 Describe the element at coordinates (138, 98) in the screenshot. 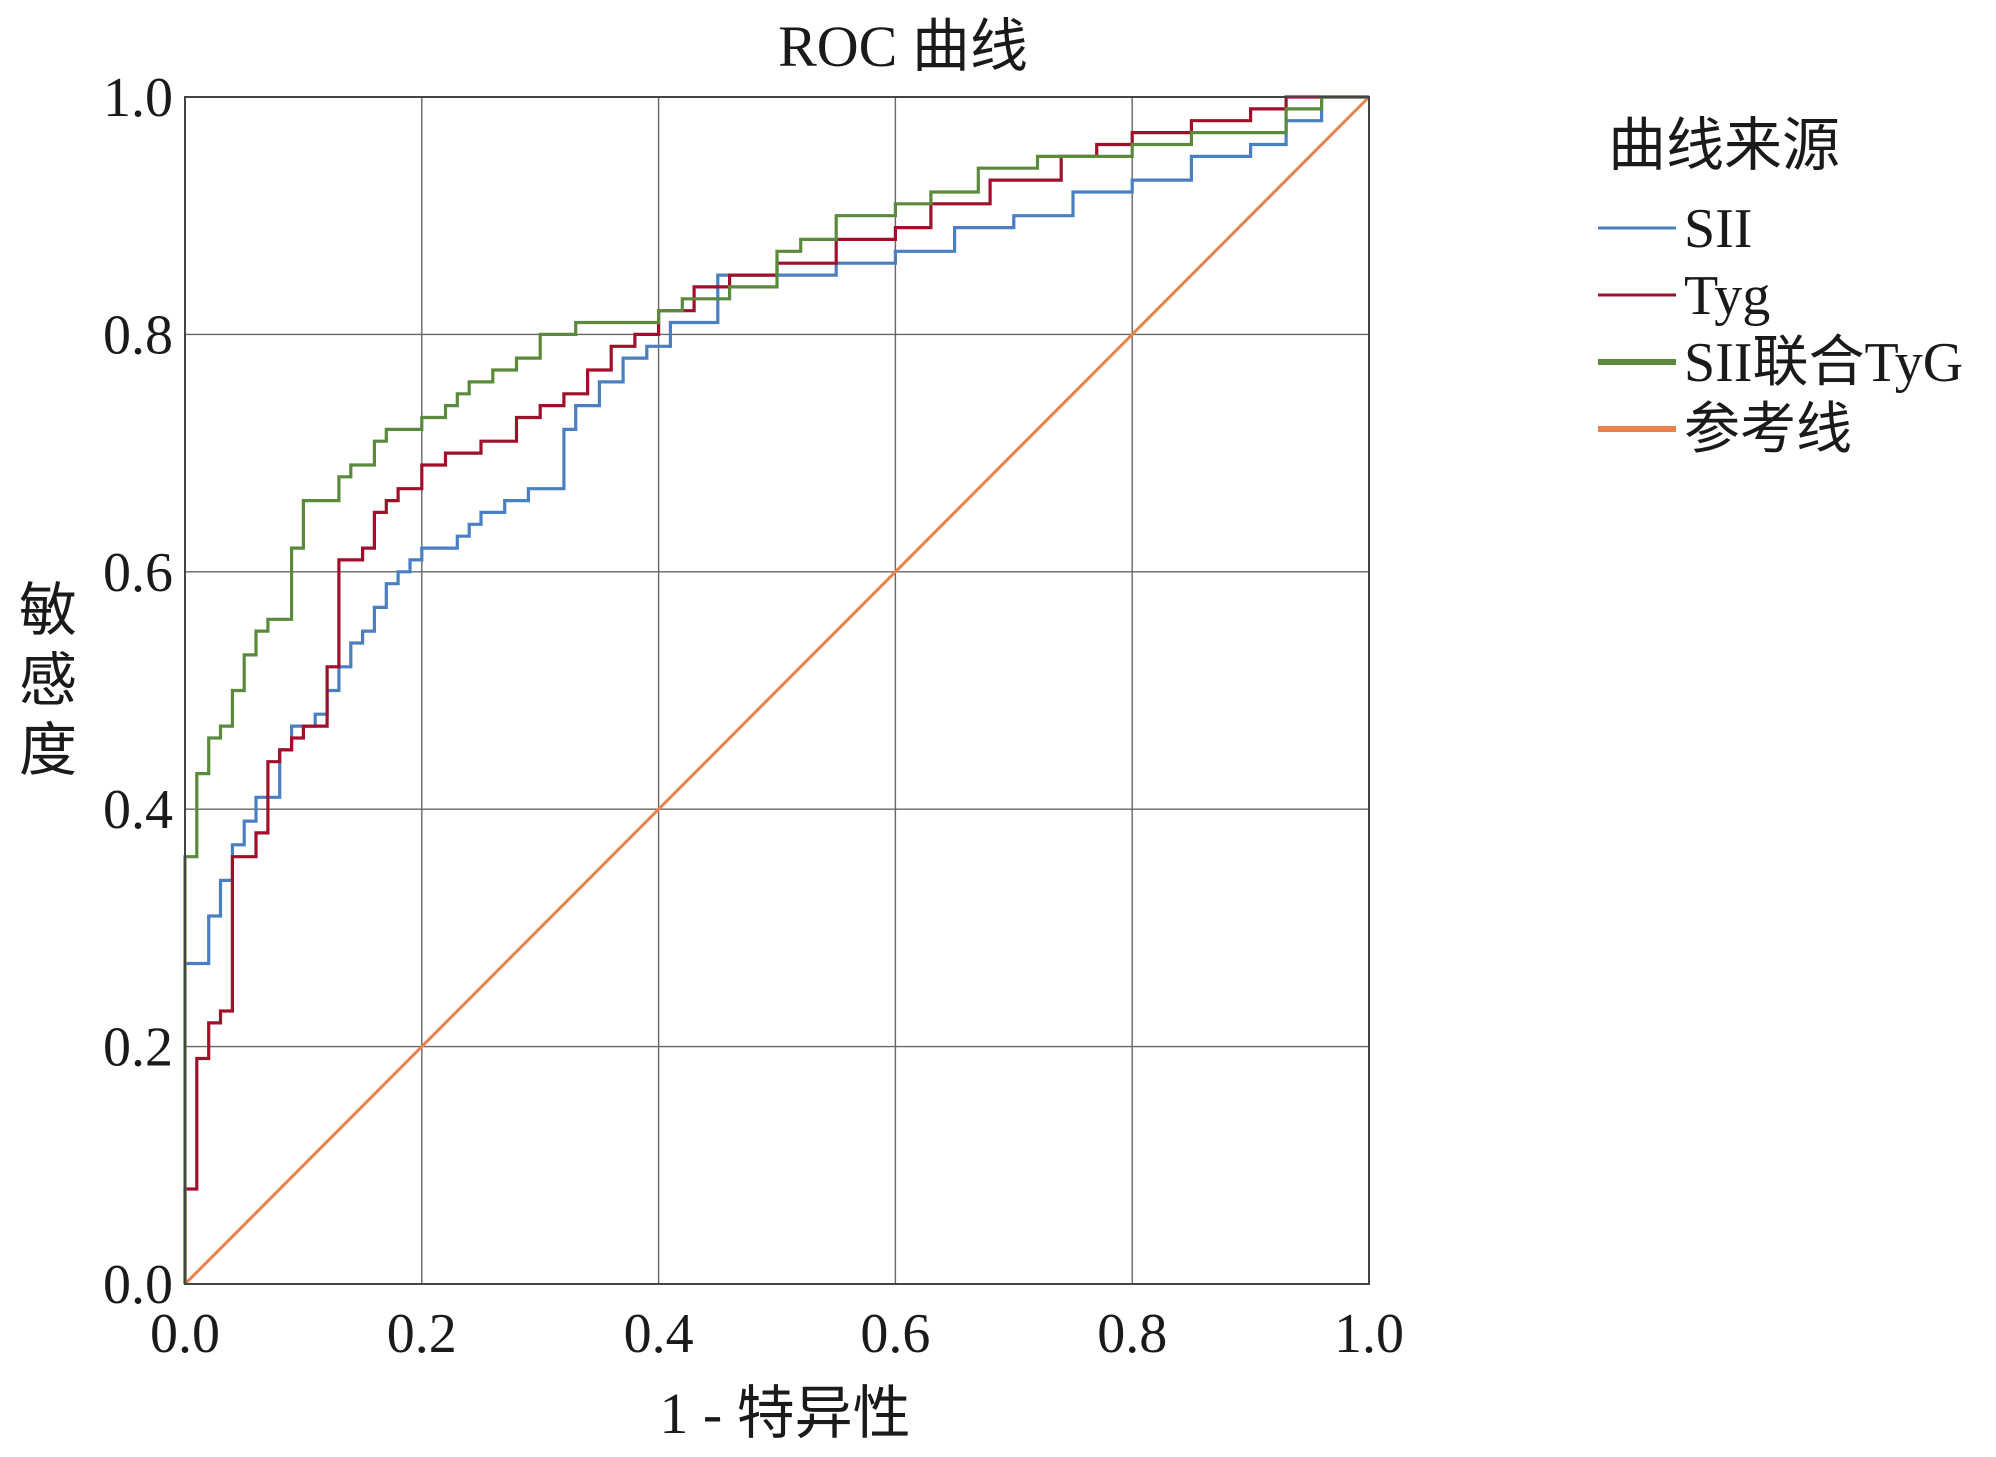

I see `y-tick-label-5: 1.0` at that location.